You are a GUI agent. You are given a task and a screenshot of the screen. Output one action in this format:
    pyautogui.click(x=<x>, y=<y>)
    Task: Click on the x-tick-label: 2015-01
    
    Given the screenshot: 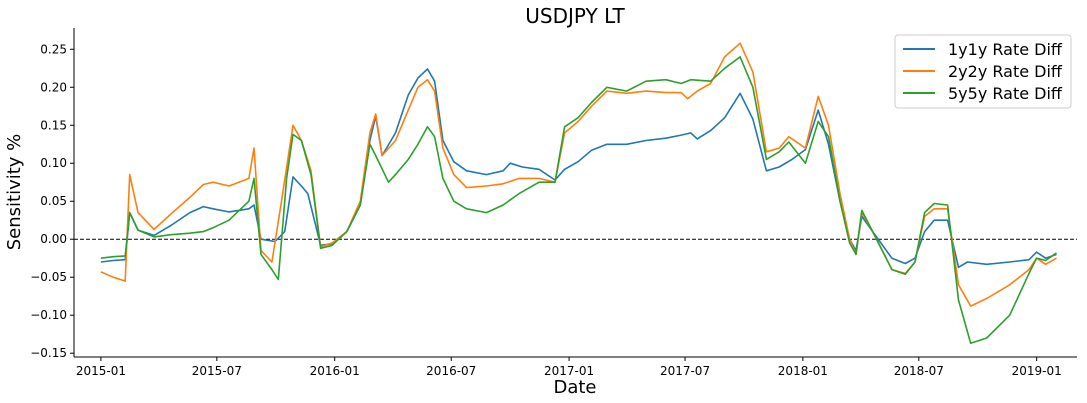 What is the action you would take?
    pyautogui.click(x=101, y=371)
    